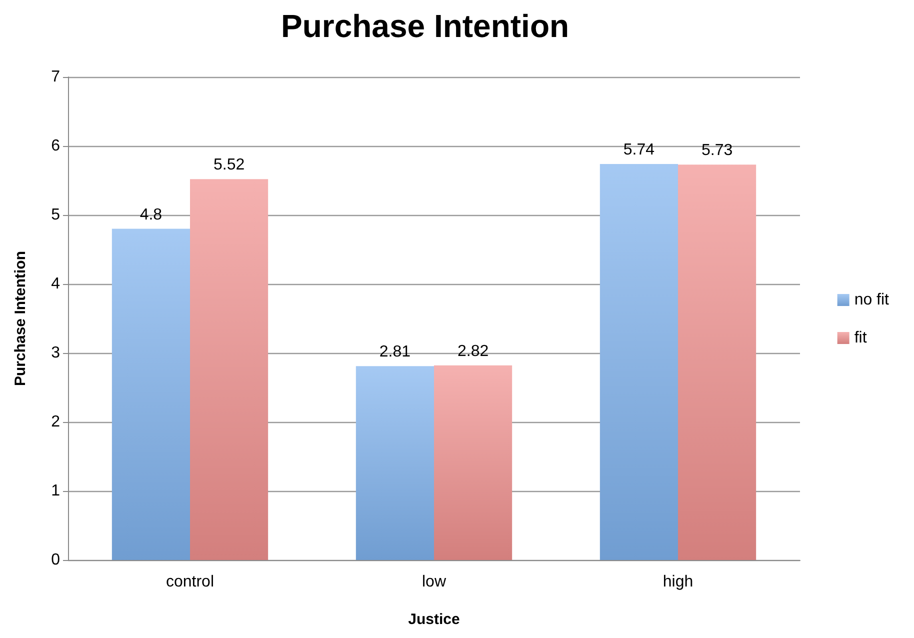 This screenshot has height=638, width=914. Describe the element at coordinates (190, 582) in the screenshot. I see `x-tick-label: control` at that location.